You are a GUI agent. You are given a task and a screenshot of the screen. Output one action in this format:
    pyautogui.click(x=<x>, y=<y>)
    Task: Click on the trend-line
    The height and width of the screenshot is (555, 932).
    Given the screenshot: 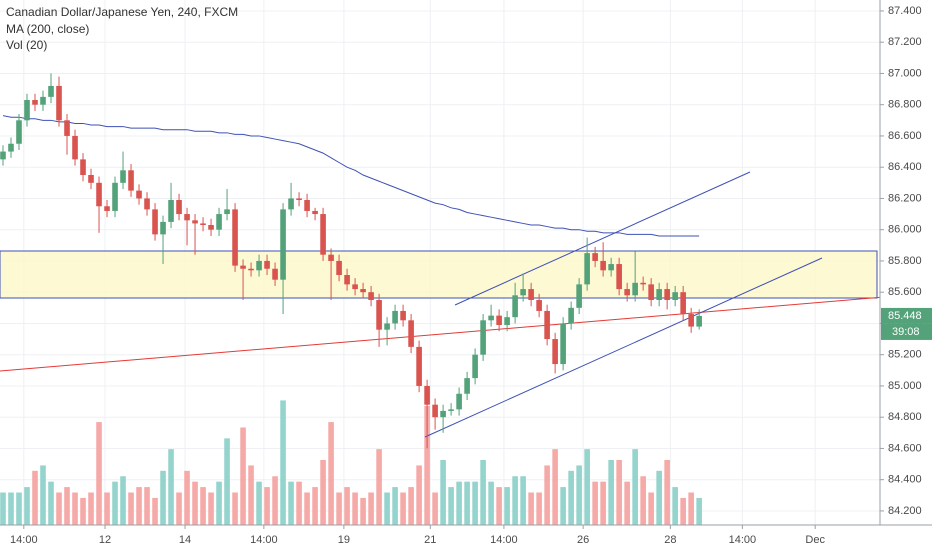 What is the action you would take?
    pyautogui.click(x=466, y=332)
    